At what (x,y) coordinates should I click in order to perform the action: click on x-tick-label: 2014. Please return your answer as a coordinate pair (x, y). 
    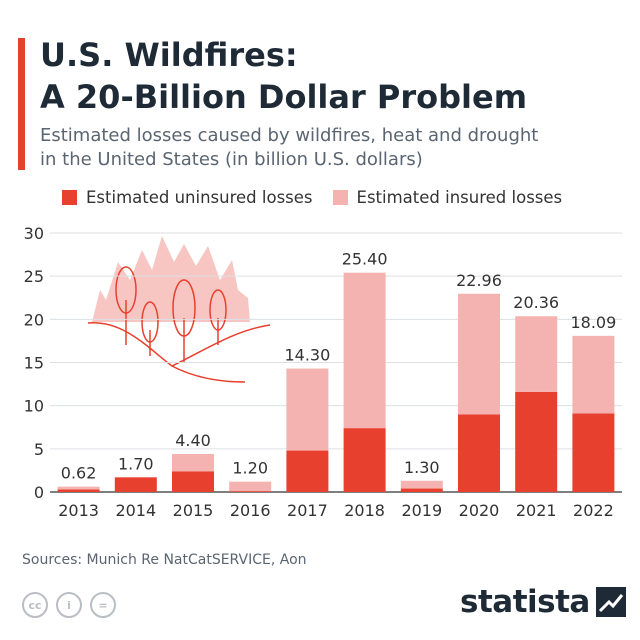
    Looking at the image, I should click on (135, 510).